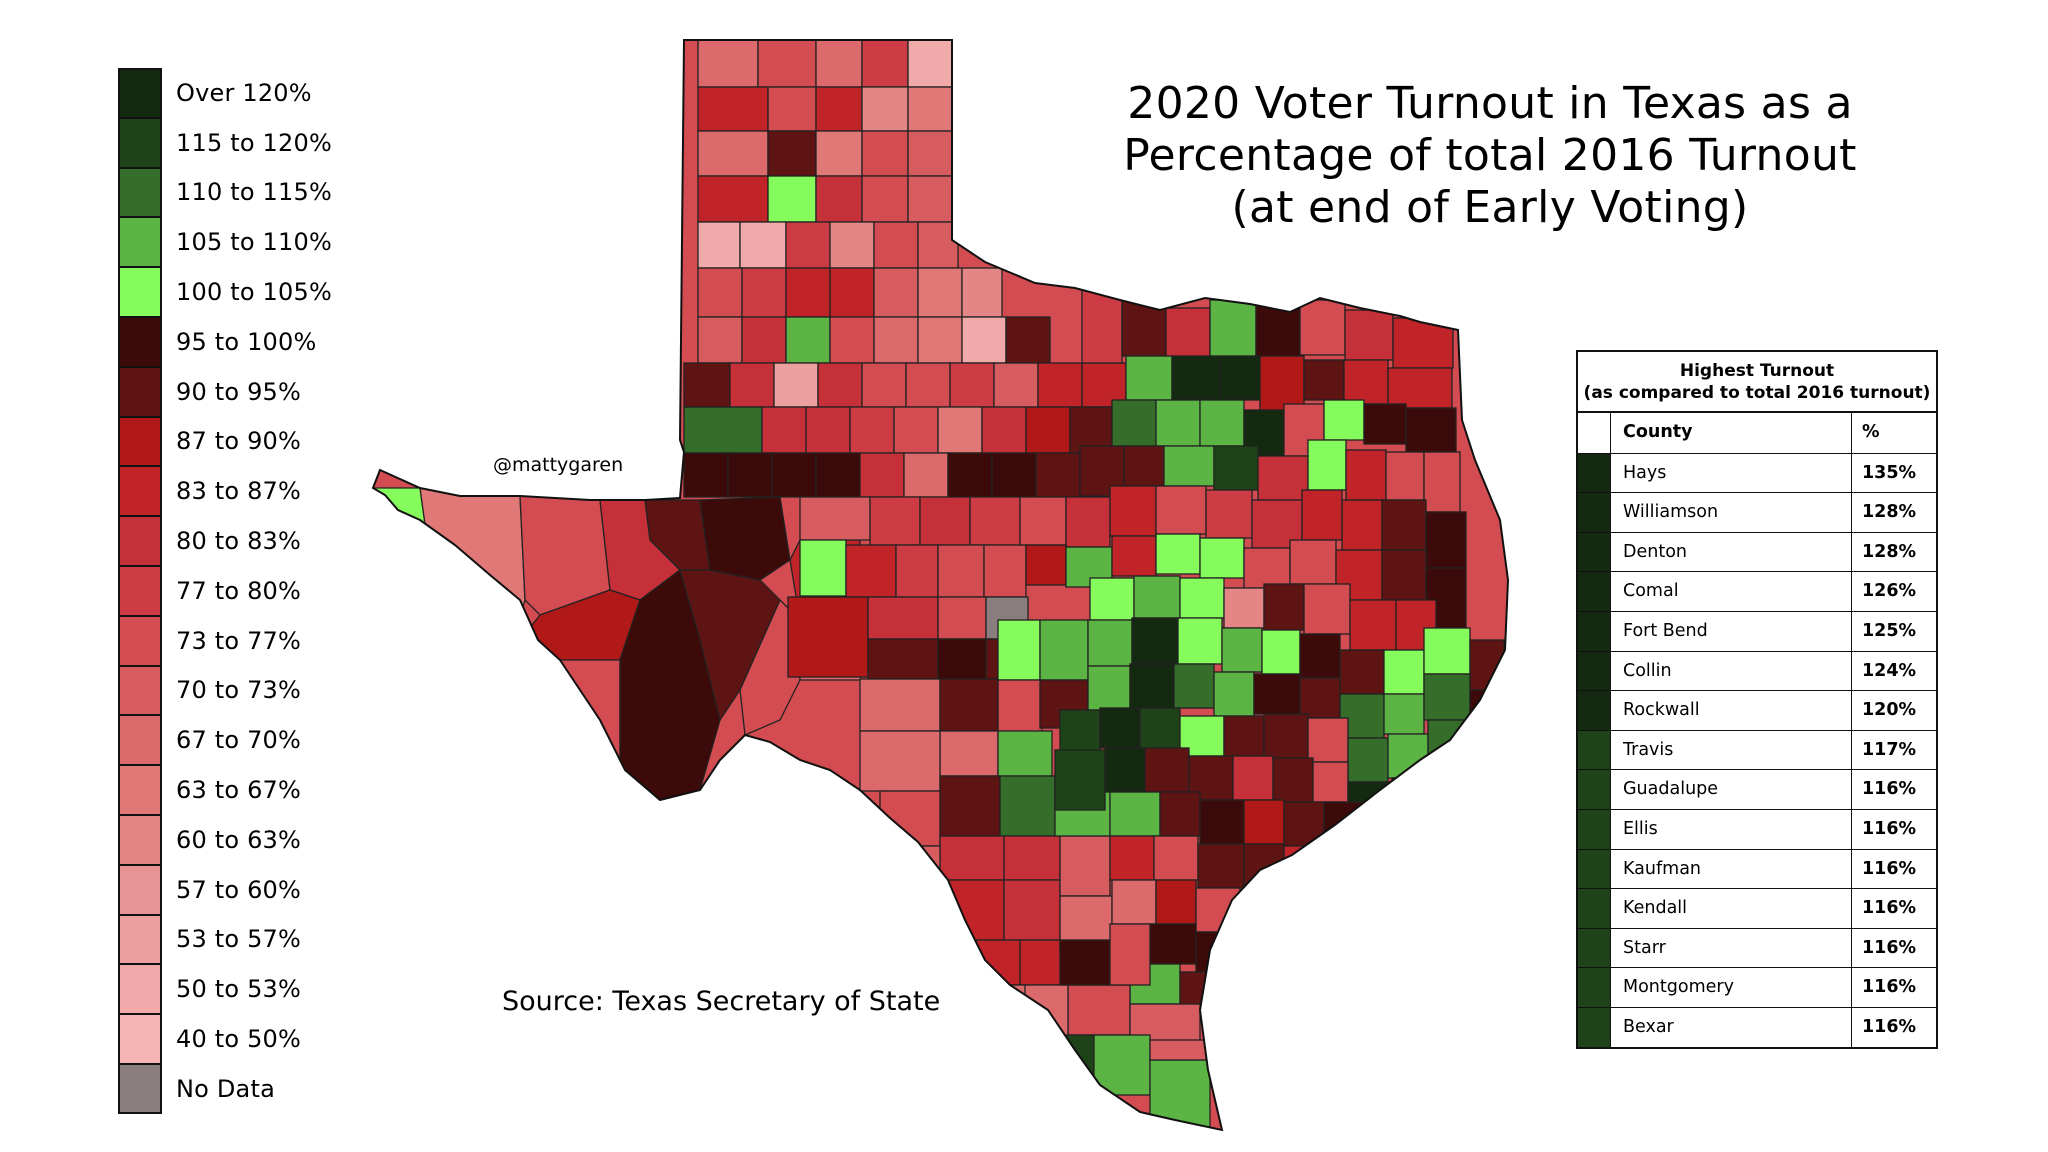 Image resolution: width=2048 pixels, height=1152 pixels. I want to click on legend-item: 80 to 83%, so click(225, 541).